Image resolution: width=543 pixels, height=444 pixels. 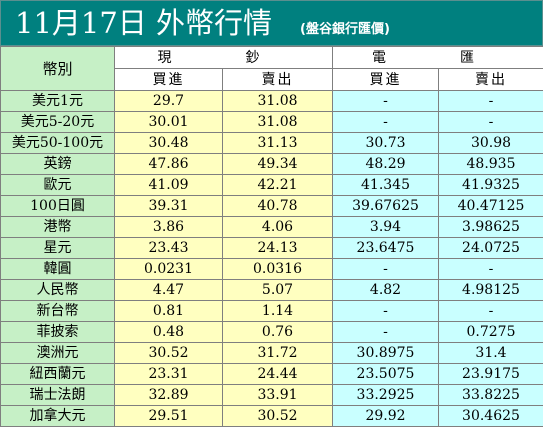 What do you see at coordinates (168, 332) in the screenshot?
I see `cash-buy-value: 0.48` at bounding box center [168, 332].